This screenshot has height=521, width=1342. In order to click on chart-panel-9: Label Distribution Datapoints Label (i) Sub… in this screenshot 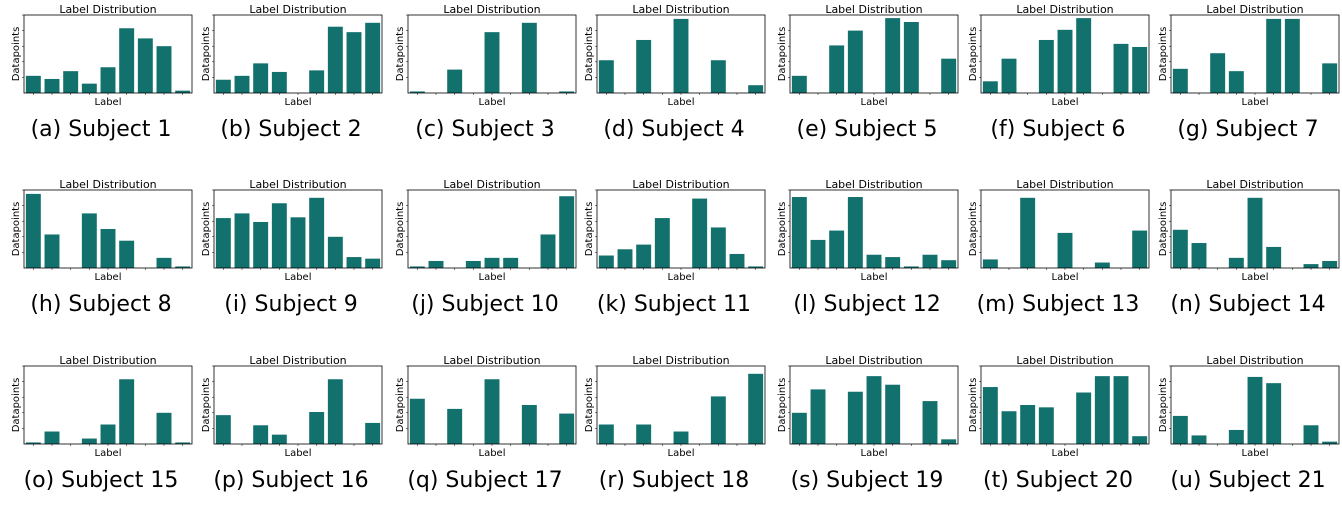, I will do `click(291, 261)`.